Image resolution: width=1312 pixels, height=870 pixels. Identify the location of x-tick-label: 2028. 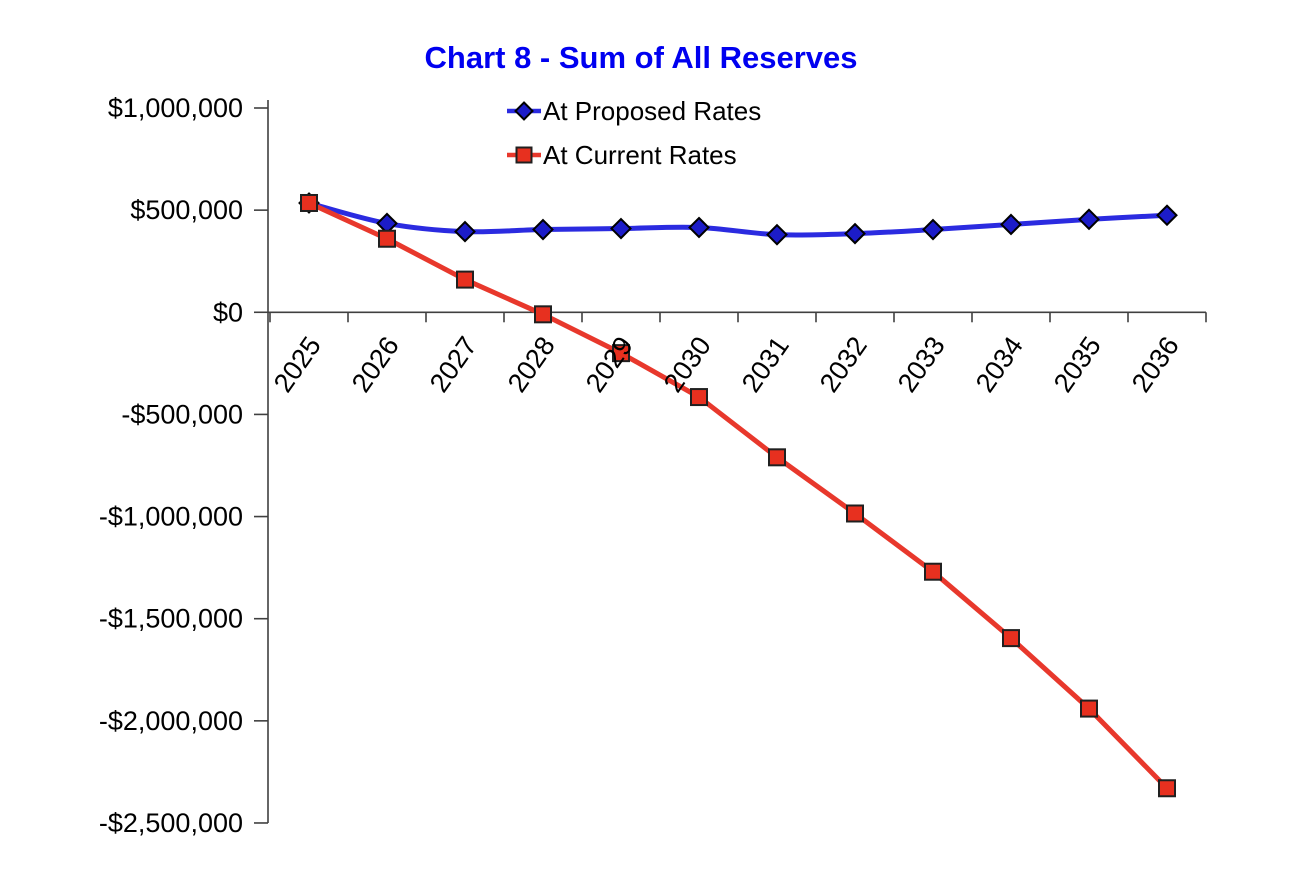
(531, 364).